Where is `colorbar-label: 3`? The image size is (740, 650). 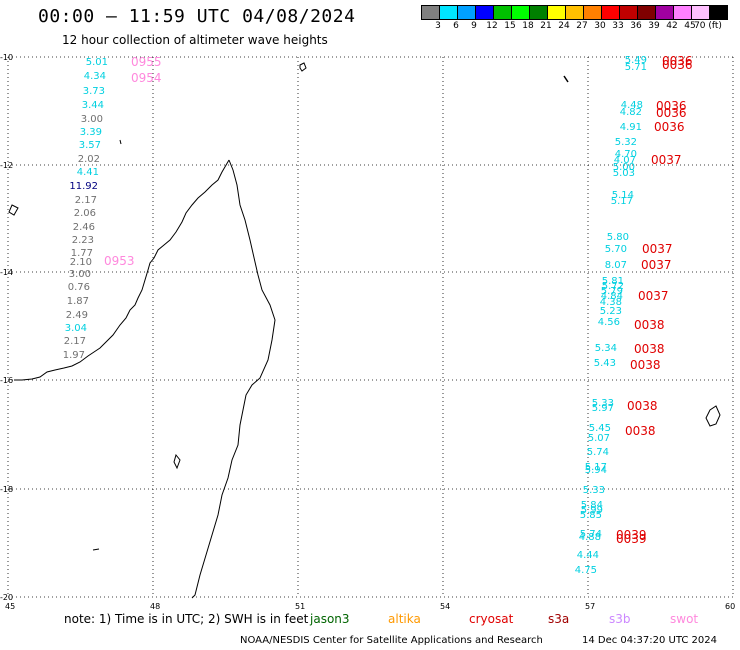
colorbar-label: 3 is located at coordinates (438, 26).